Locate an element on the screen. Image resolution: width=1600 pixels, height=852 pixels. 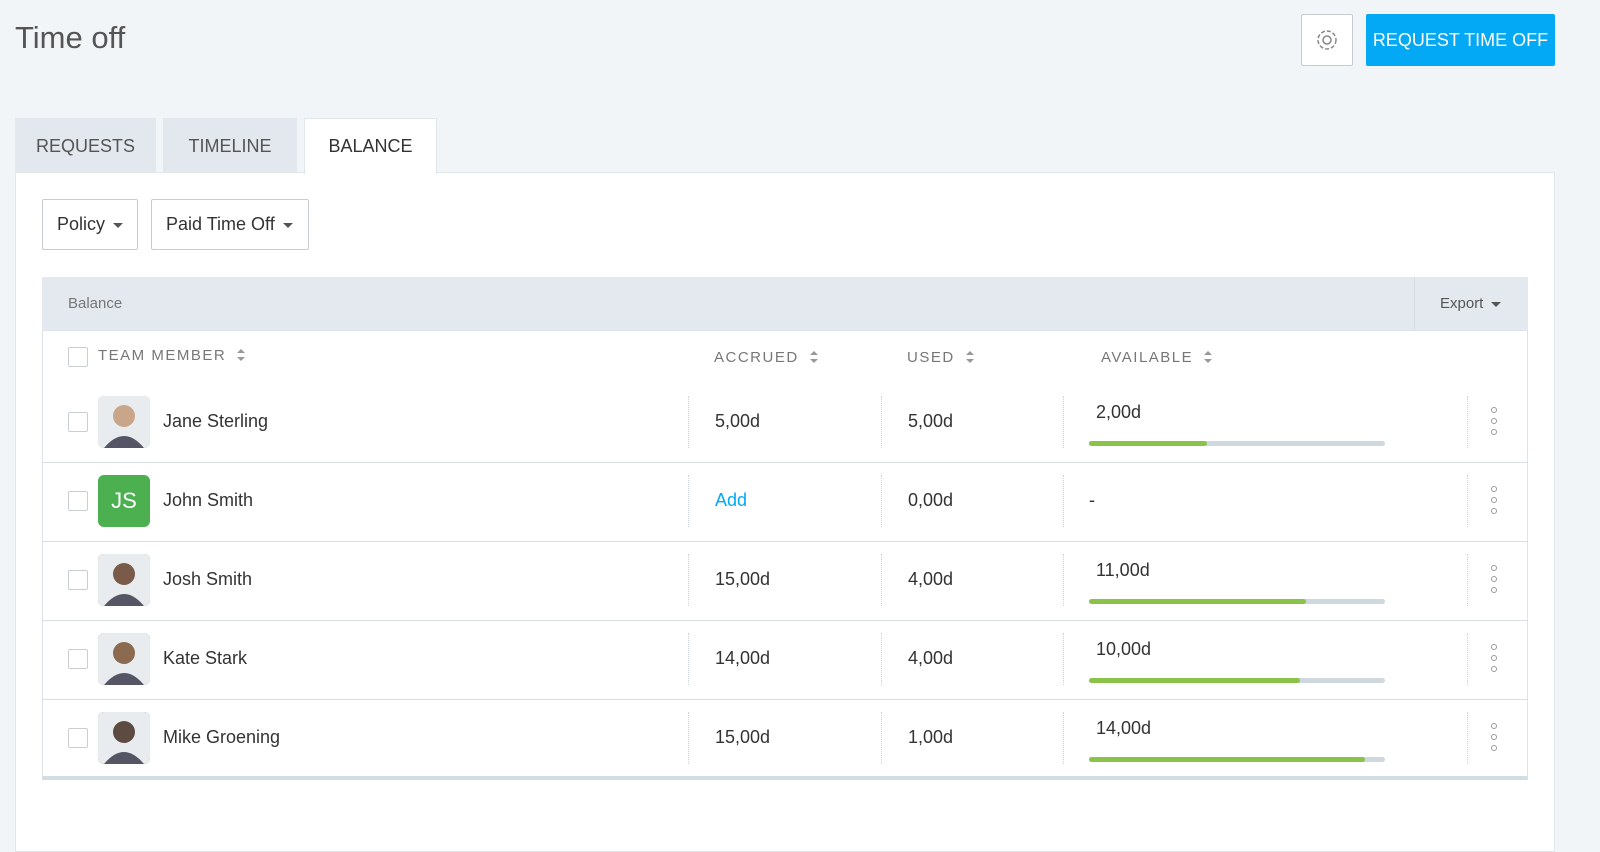
progress-track is located at coordinates (1237, 443).